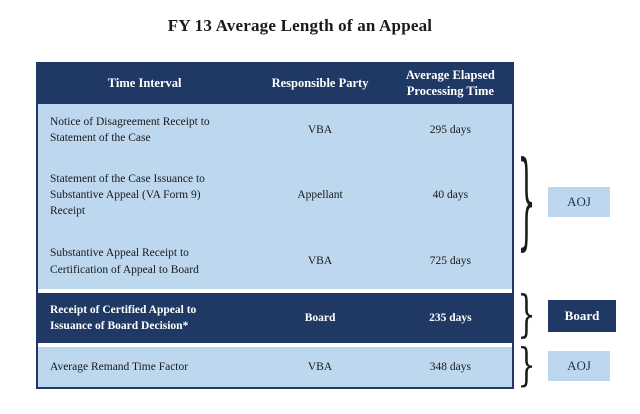  What do you see at coordinates (450, 261) in the screenshot?
I see `cell-processing-time: 725 days` at bounding box center [450, 261].